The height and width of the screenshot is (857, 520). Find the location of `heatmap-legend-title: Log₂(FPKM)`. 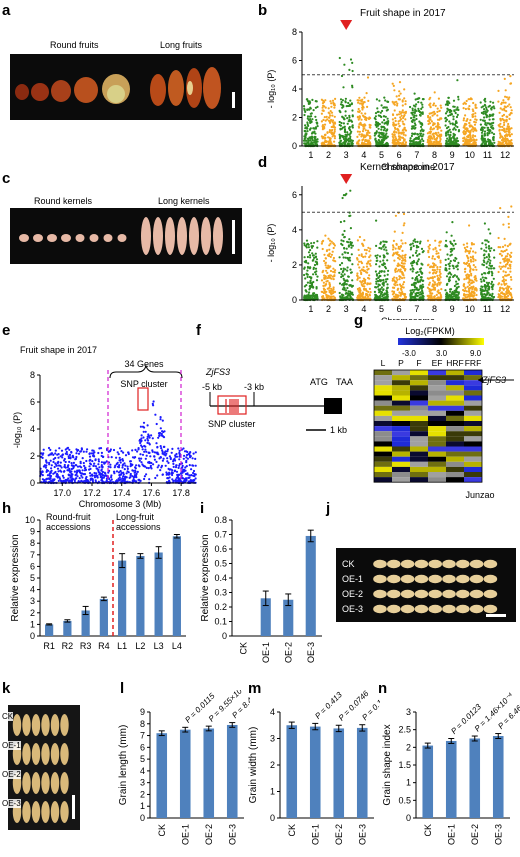

heatmap-legend-title: Log₂(FPKM) is located at coordinates (430, 331).